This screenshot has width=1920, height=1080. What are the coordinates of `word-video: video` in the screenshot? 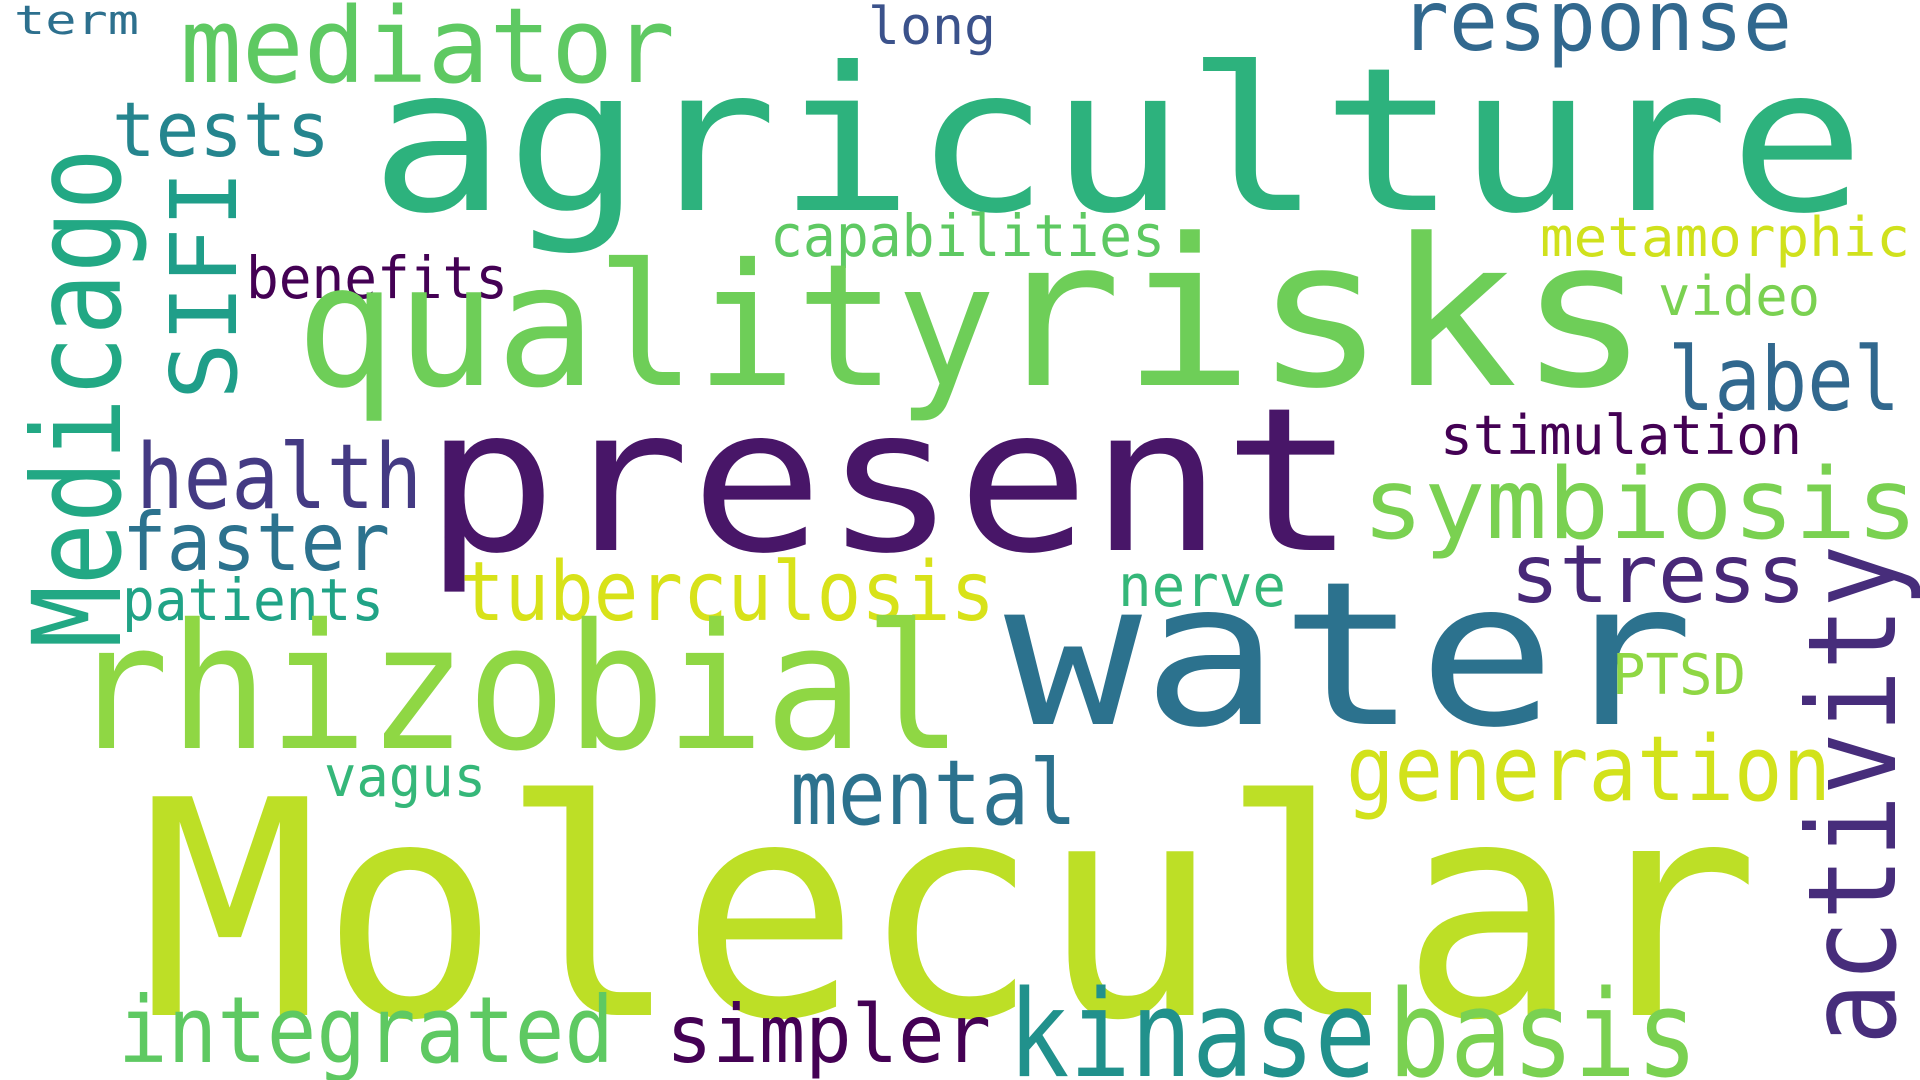 It's located at (1739, 296).